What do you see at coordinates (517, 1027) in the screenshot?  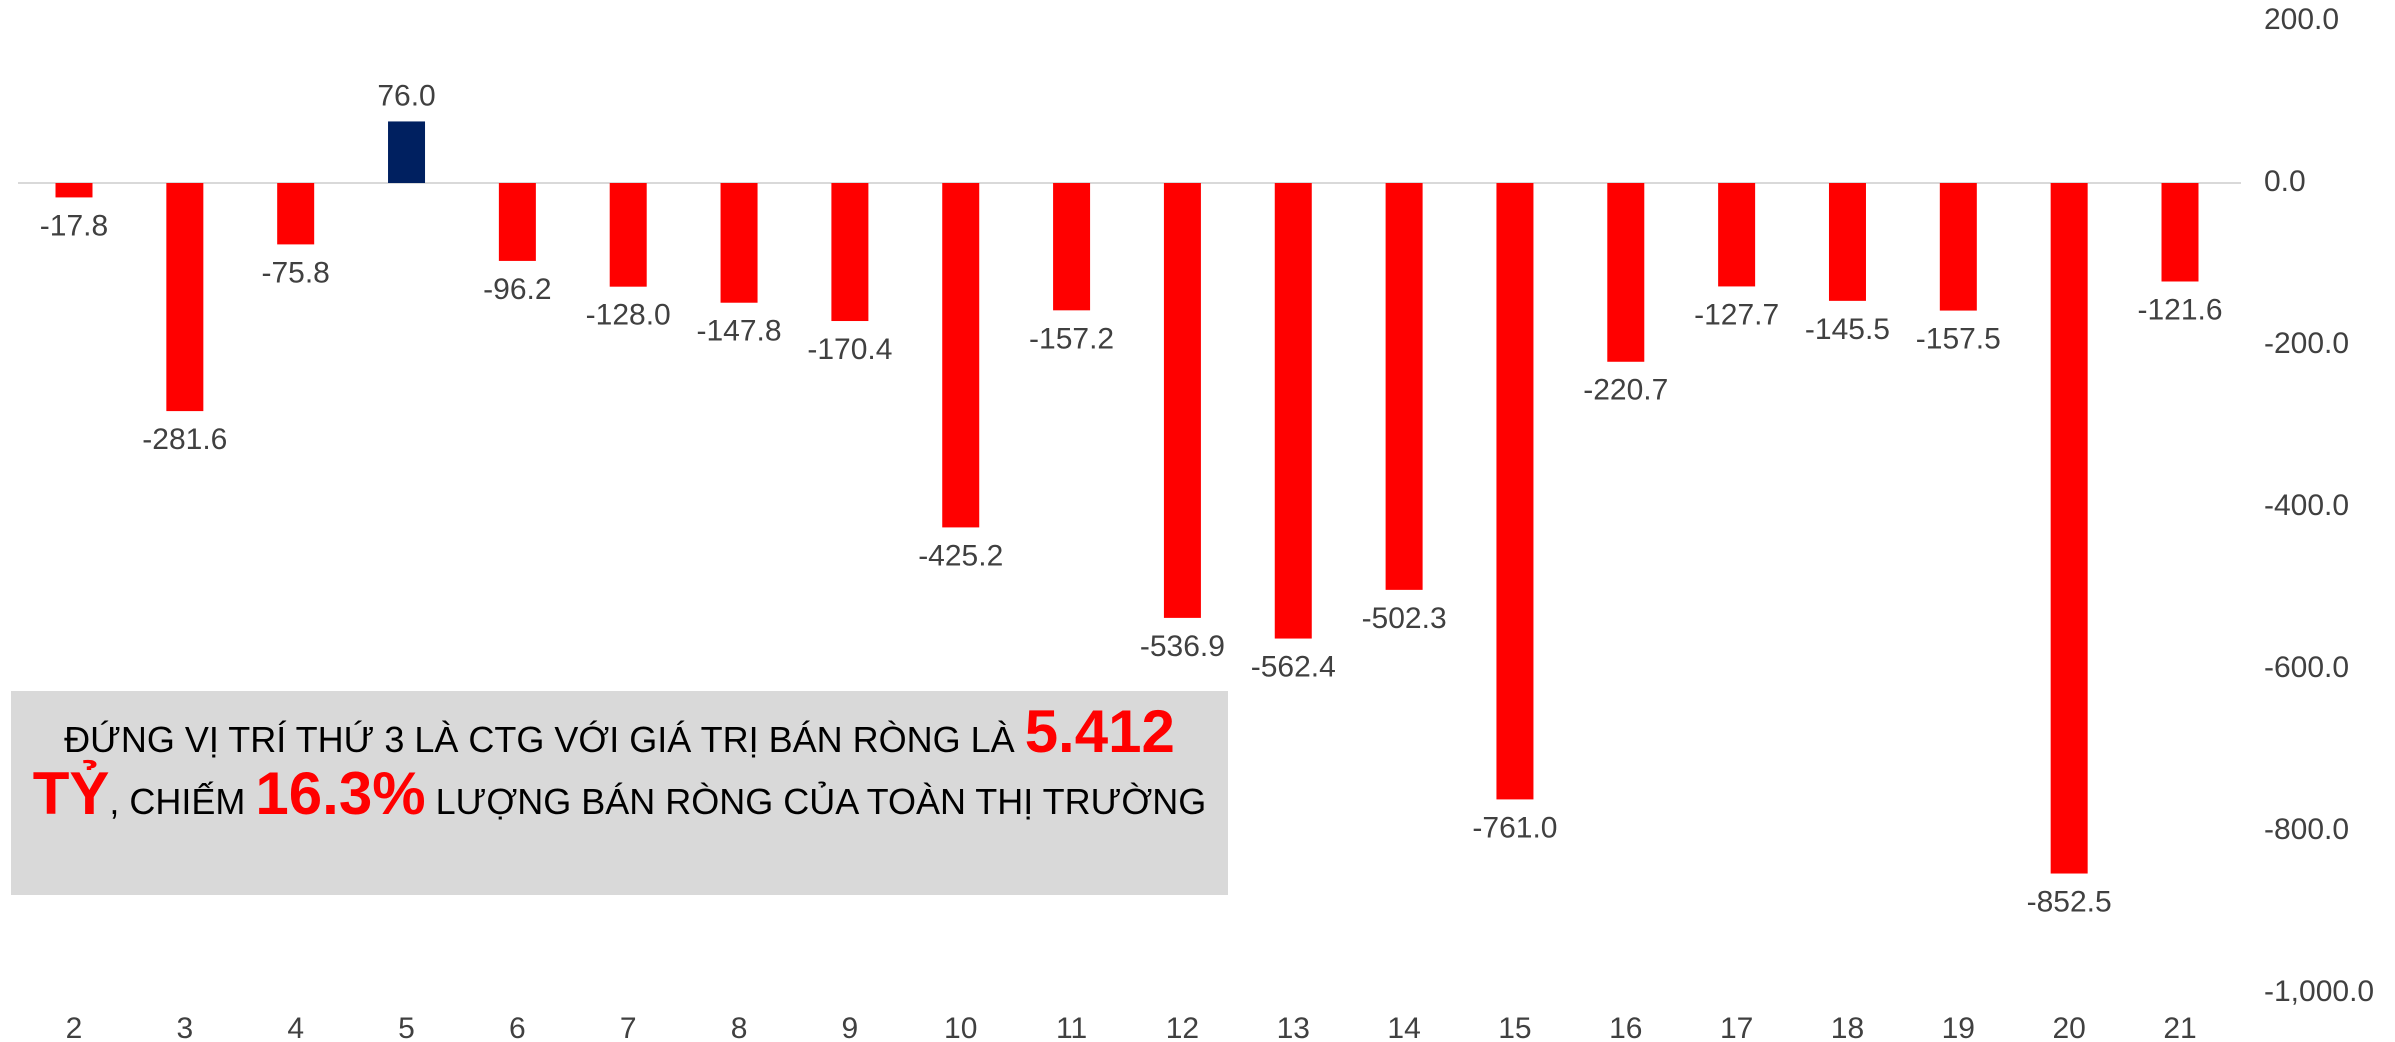 I see `x-tick-label: 6` at bounding box center [517, 1027].